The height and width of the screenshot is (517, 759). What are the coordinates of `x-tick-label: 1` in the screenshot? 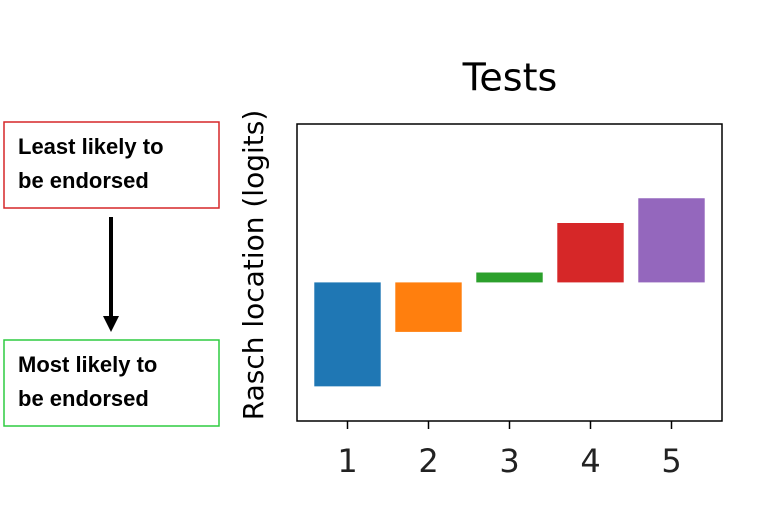 It's located at (347, 461).